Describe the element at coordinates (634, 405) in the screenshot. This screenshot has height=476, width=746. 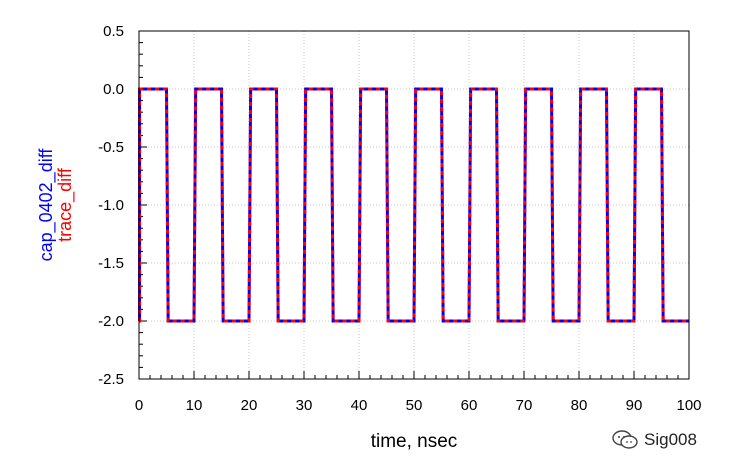
I see `x-tick-label: 90` at that location.